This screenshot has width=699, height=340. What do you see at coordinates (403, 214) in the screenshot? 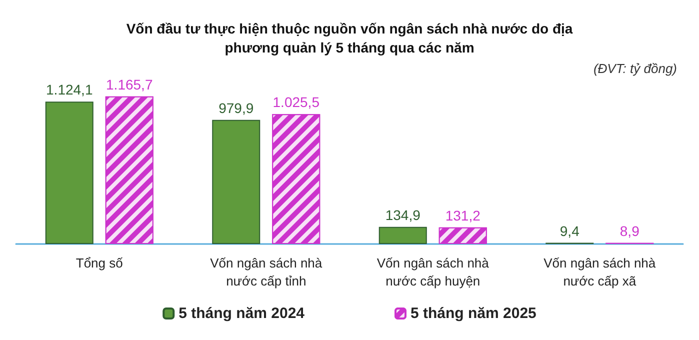
I see `data-label: 134,9` at bounding box center [403, 214].